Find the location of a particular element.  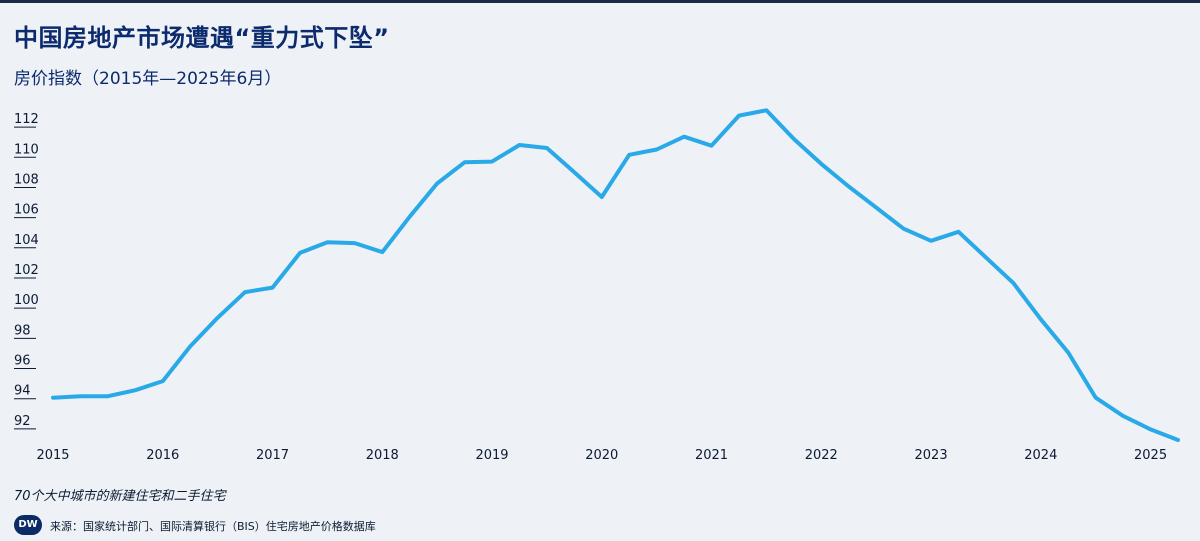

x-tick-label: 2024 is located at coordinates (1040, 455).